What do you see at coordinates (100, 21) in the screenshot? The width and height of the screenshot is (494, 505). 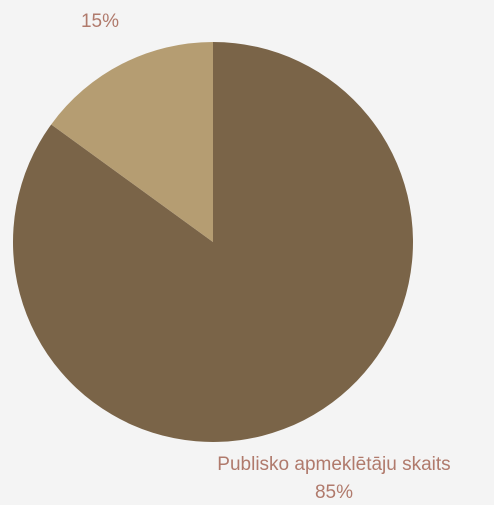 I see `value-label: 15%` at bounding box center [100, 21].